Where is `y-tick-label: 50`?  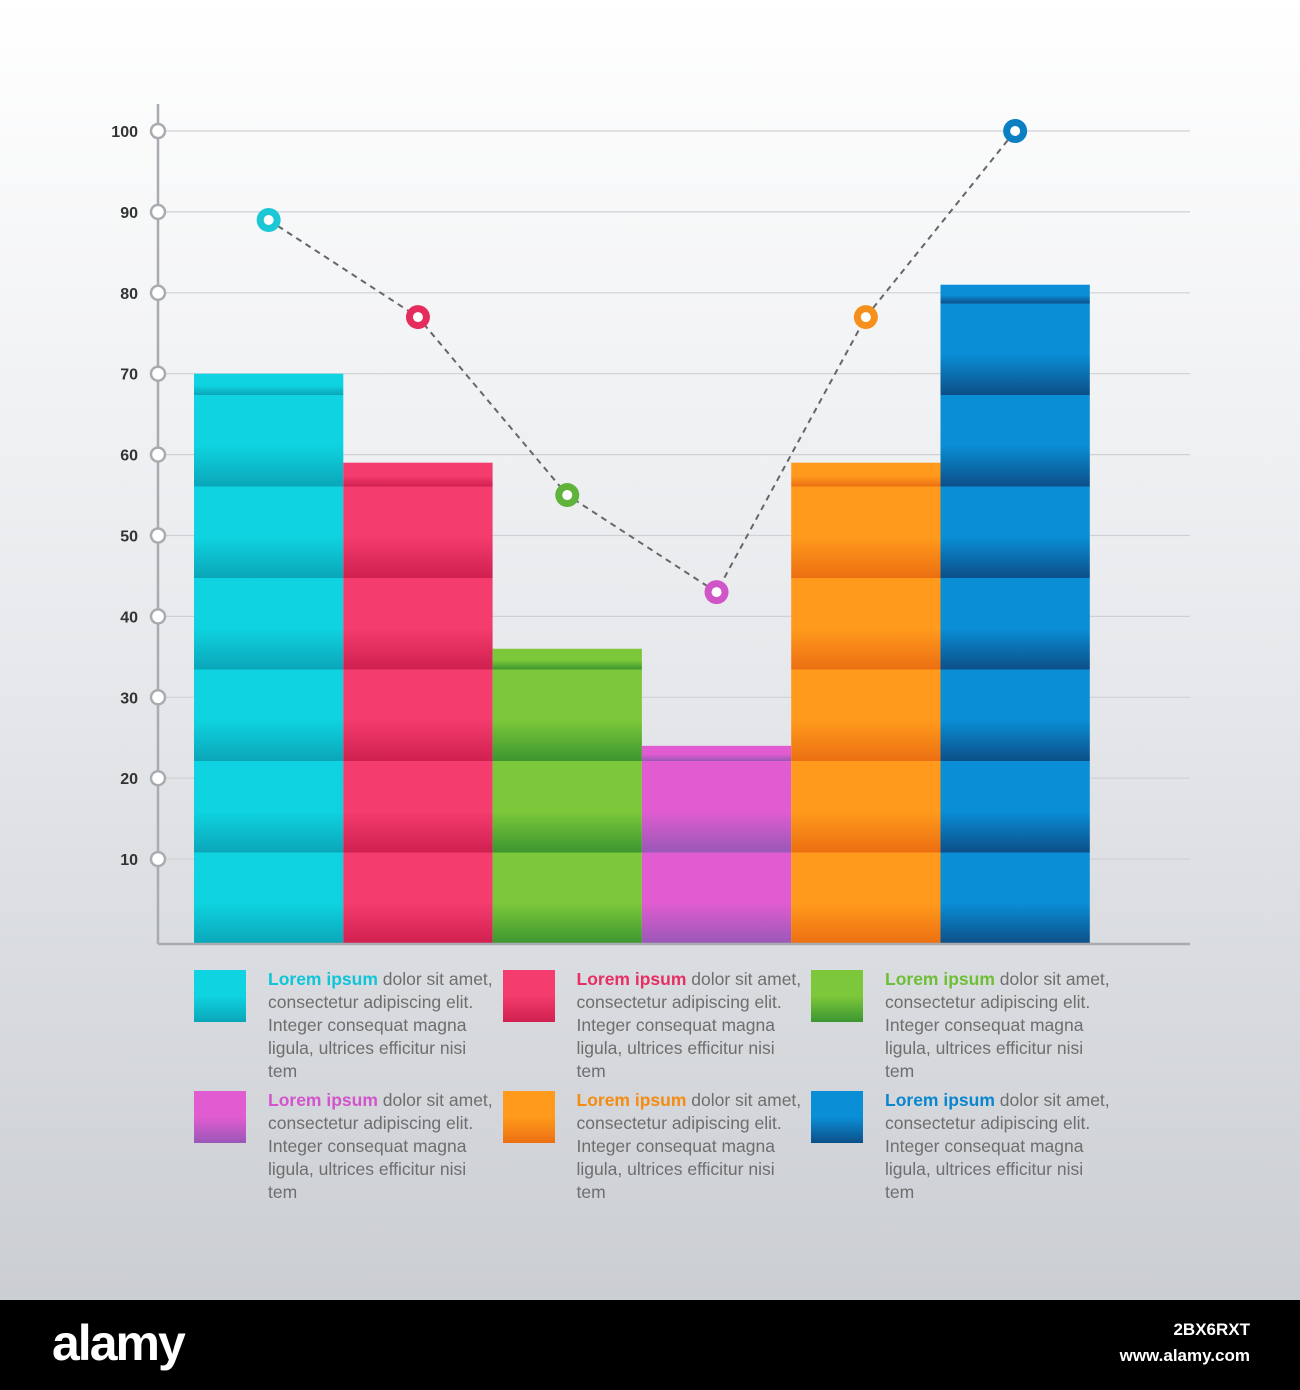 y-tick-label: 50 is located at coordinates (129, 537).